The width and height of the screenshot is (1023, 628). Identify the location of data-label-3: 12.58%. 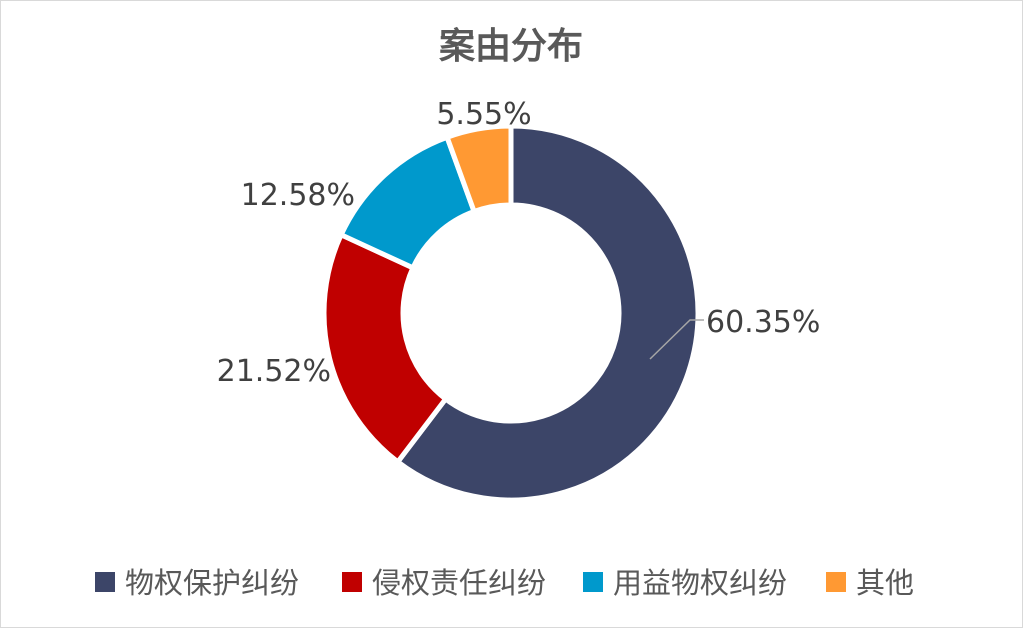
(298, 195).